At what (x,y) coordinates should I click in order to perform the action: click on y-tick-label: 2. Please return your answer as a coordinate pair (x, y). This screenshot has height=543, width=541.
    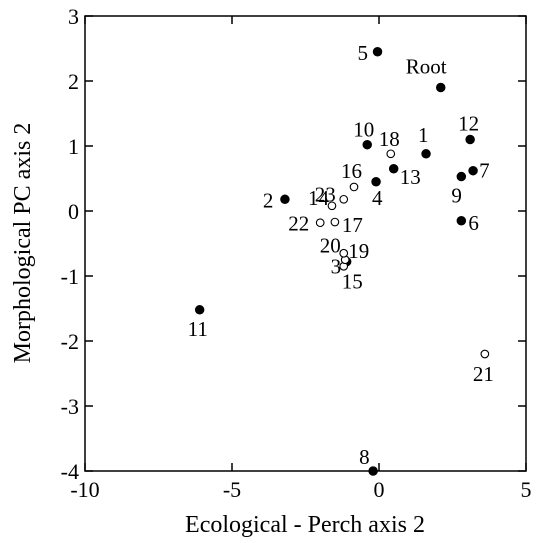
    Looking at the image, I should click on (73, 81).